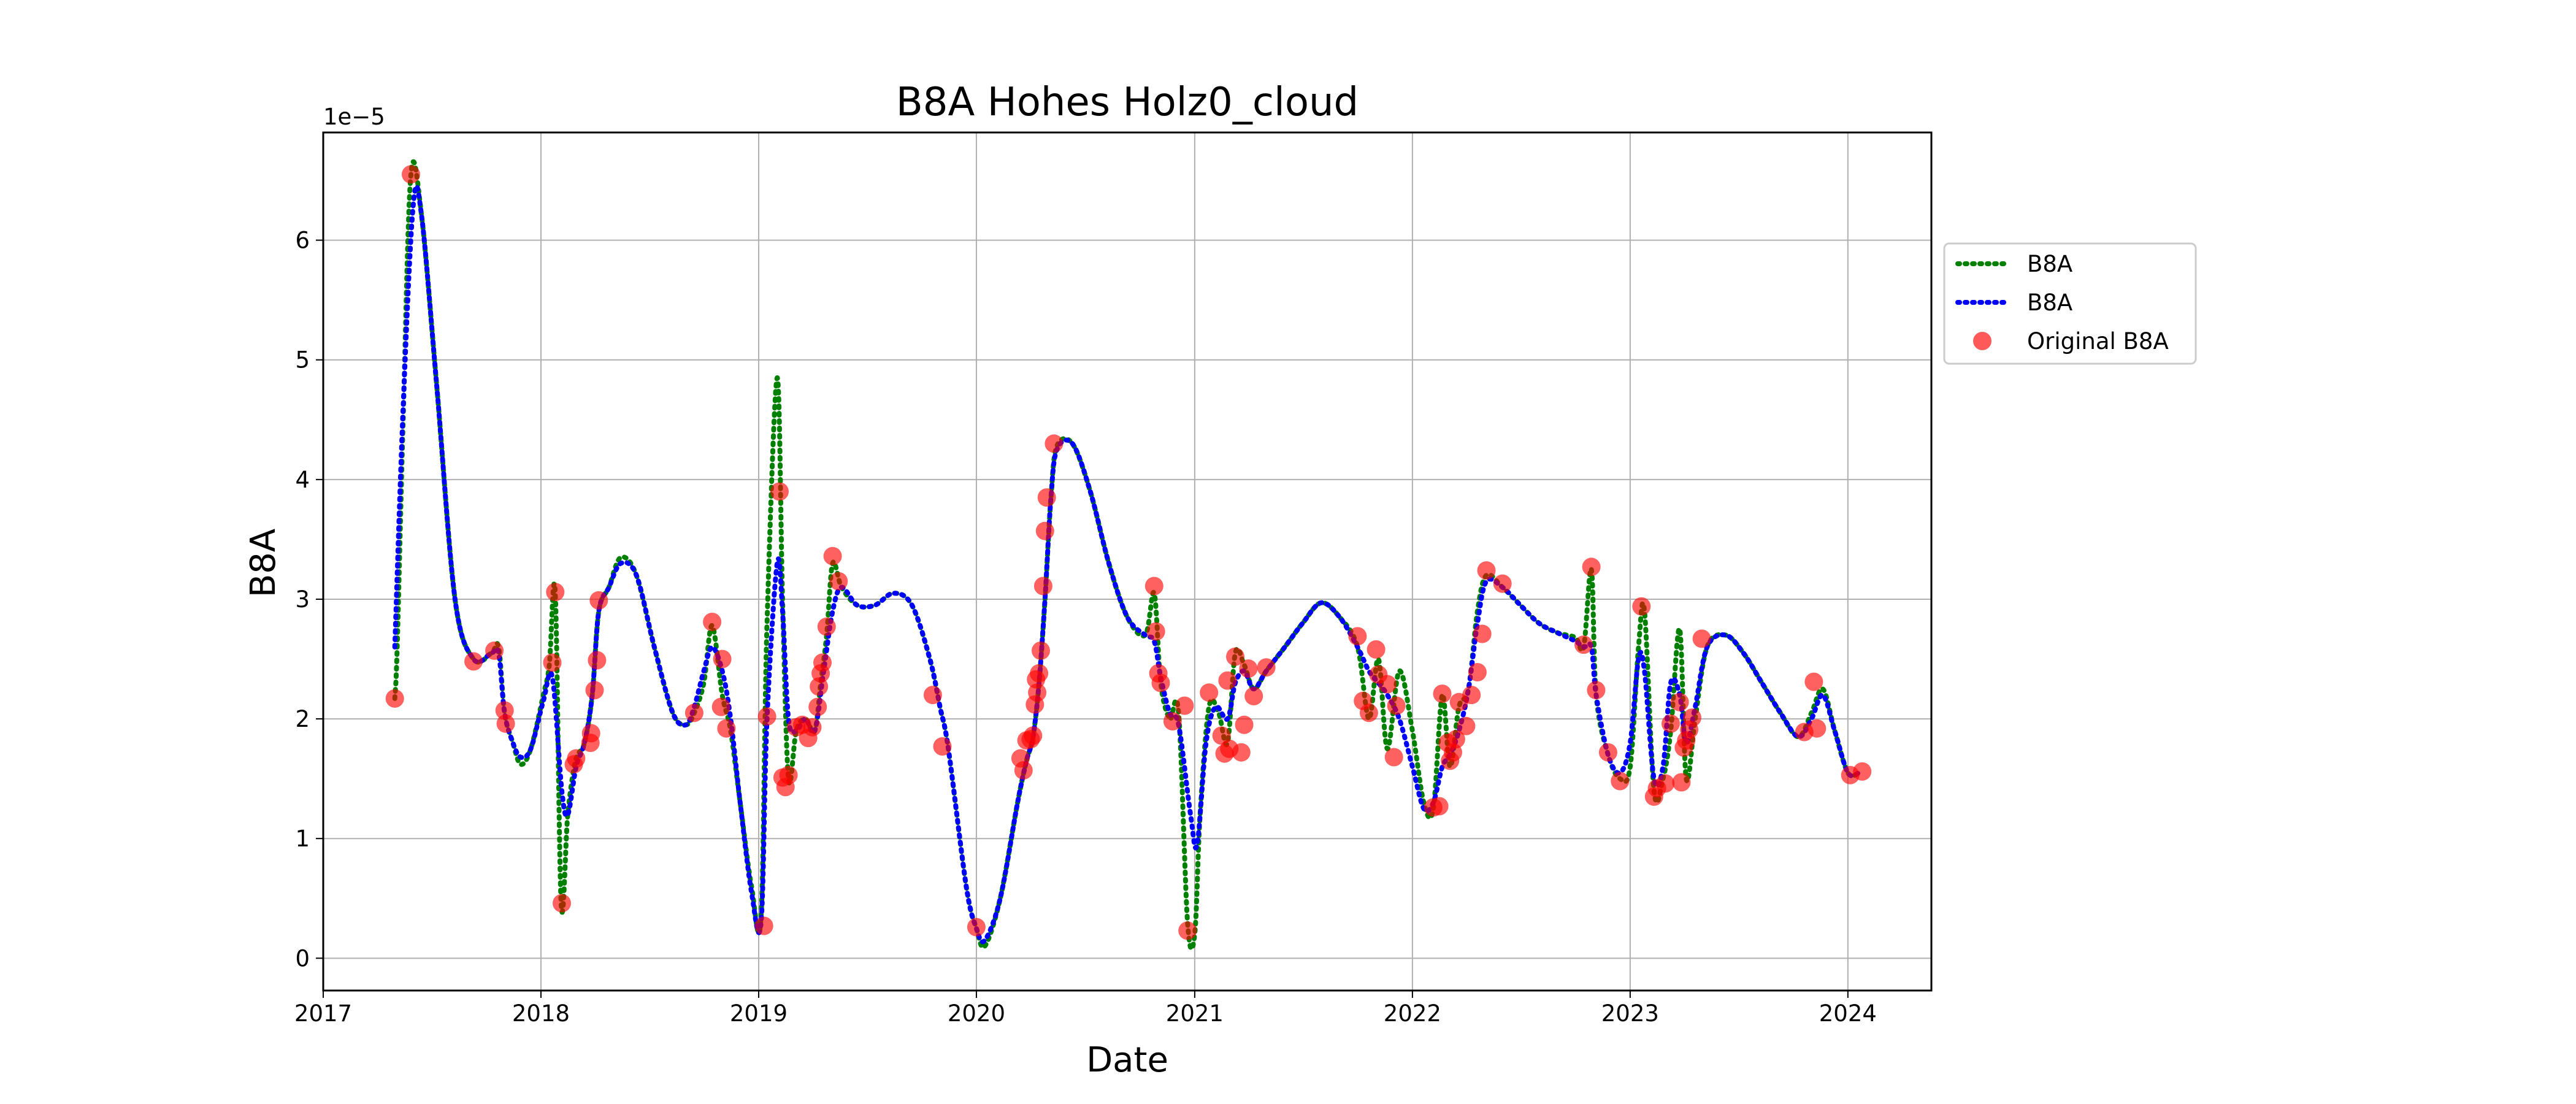  What do you see at coordinates (302, 360) in the screenshot?
I see `y-tick-label: 5` at bounding box center [302, 360].